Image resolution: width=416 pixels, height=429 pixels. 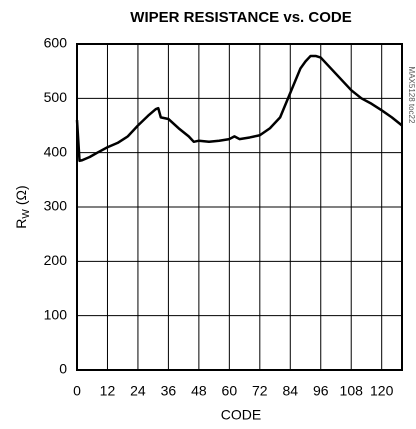 What do you see at coordinates (63, 369) in the screenshot?
I see `y-tick-label: 0` at bounding box center [63, 369].